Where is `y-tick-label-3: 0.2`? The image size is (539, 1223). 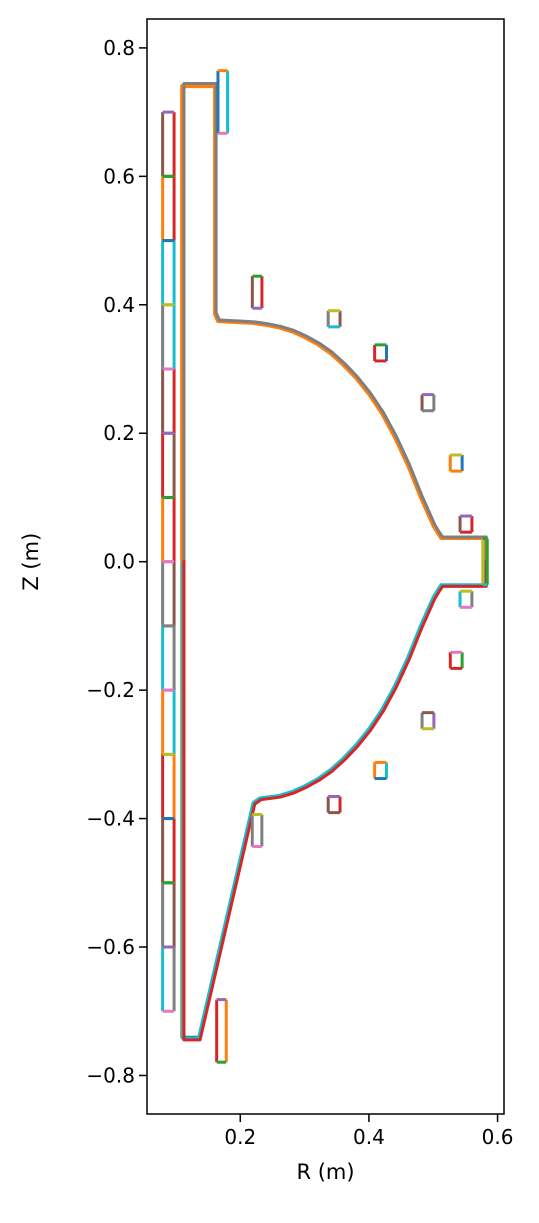
y-tick-label-3: 0.2 is located at coordinates (119, 433).